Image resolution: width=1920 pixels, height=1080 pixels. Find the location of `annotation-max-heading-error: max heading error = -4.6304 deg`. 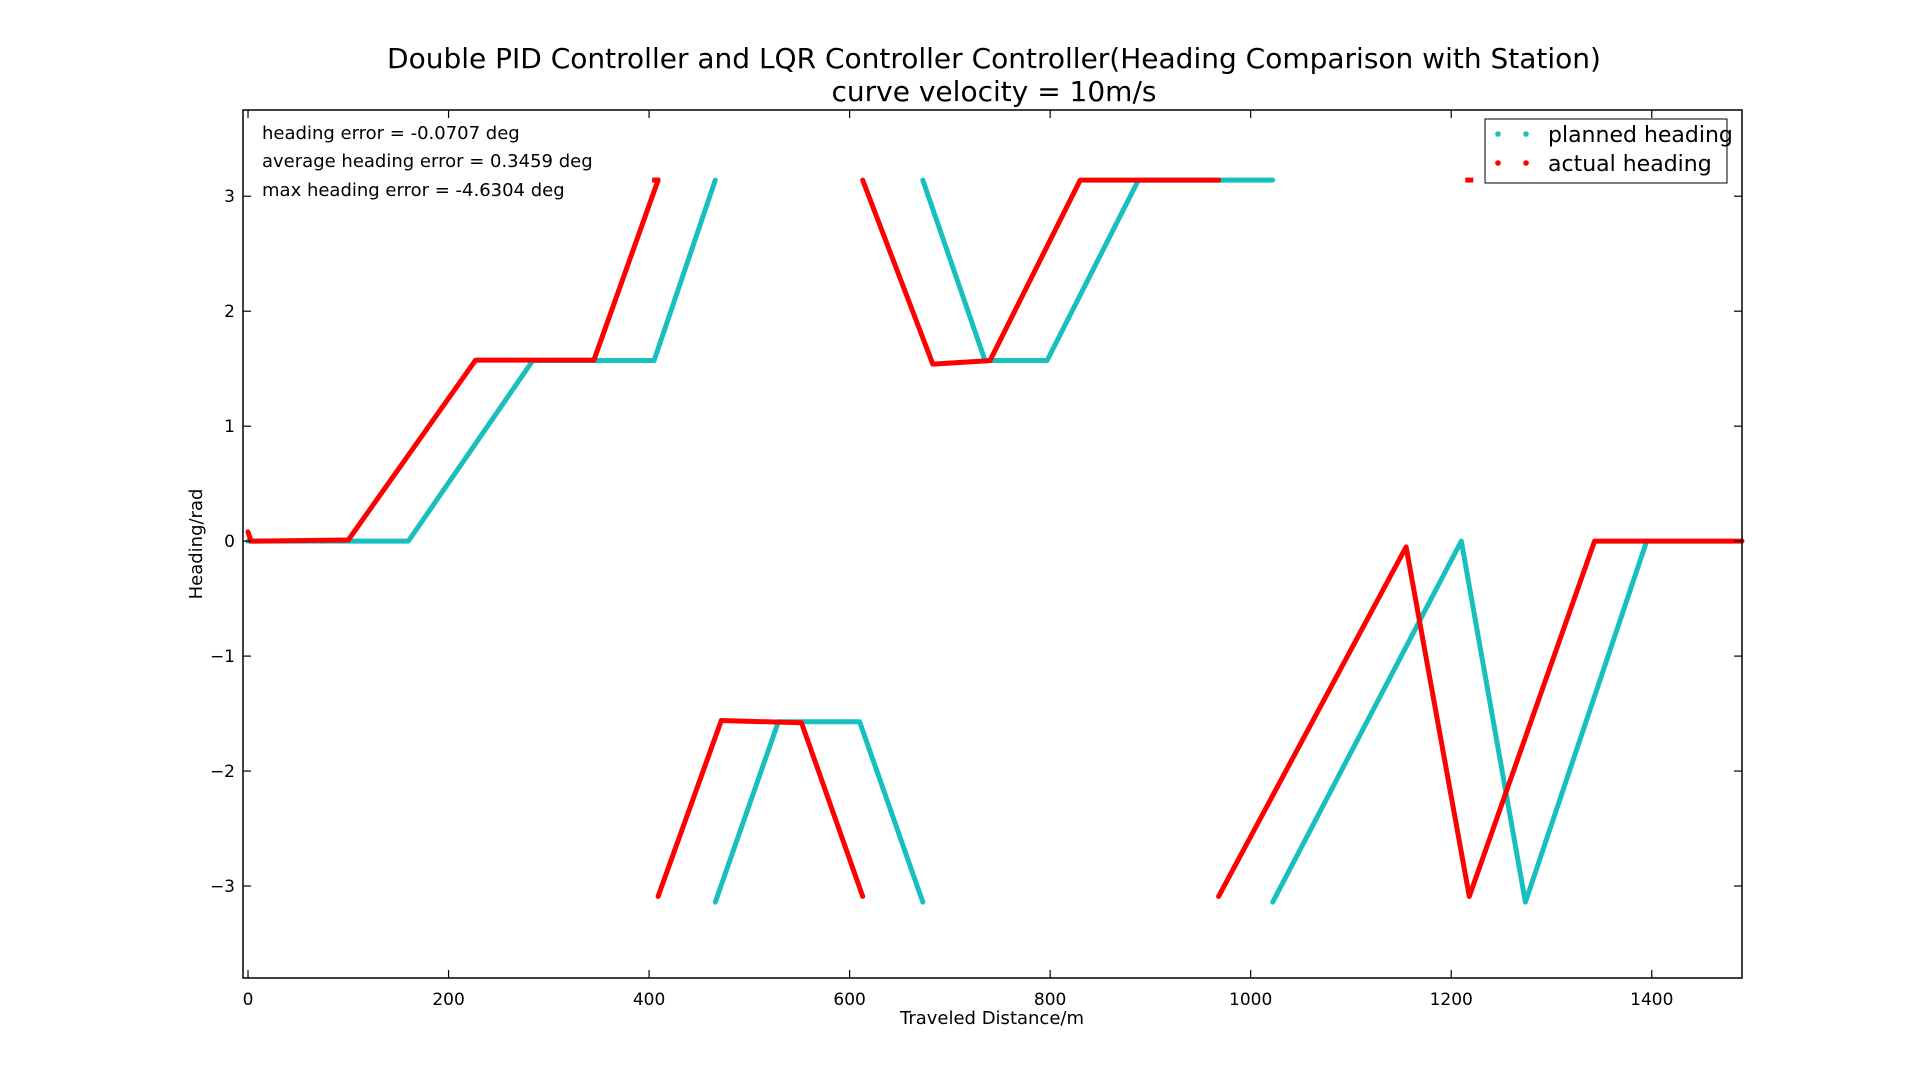

annotation-max-heading-error: max heading error = -4.6304 deg is located at coordinates (413, 190).